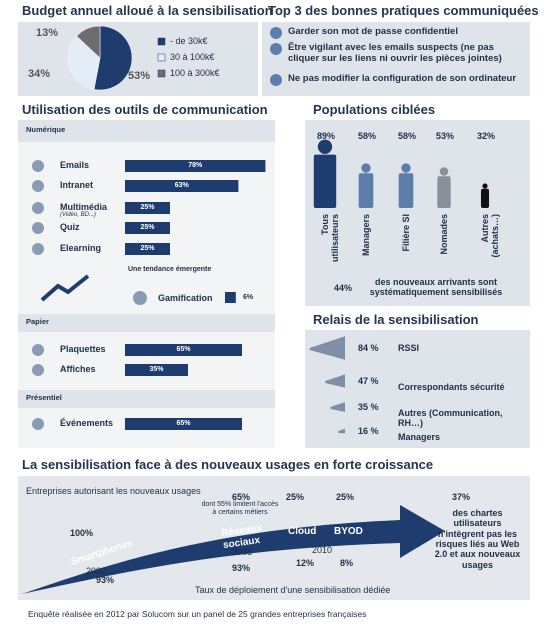 This screenshot has width=544, height=630. Describe the element at coordinates (406, 233) in the screenshot. I see `population-label: Filière SI` at that location.